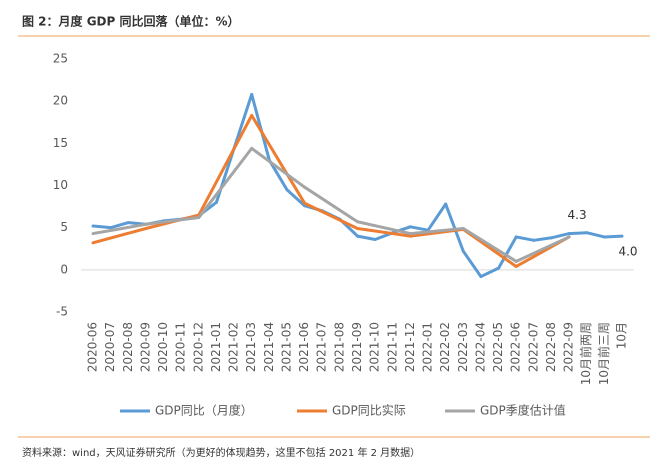  Describe the element at coordinates (498, 347) in the screenshot. I see `x-tick-label: 2022-05` at that location.